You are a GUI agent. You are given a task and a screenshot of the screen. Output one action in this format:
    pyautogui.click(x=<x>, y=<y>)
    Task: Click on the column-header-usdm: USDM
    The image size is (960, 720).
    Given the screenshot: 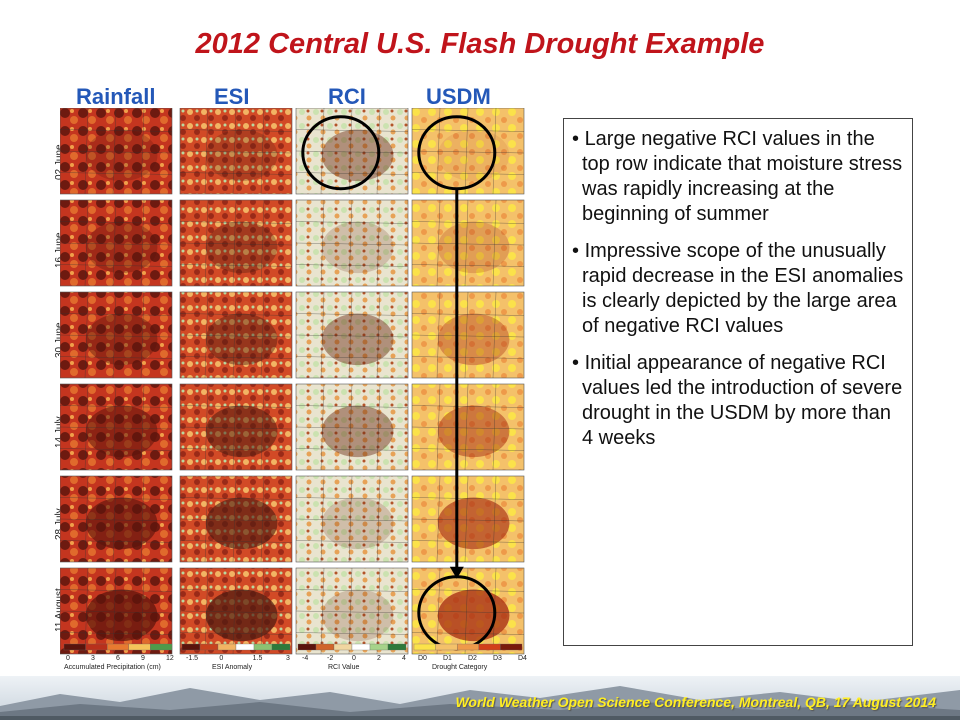 What is the action you would take?
    pyautogui.click(x=458, y=96)
    